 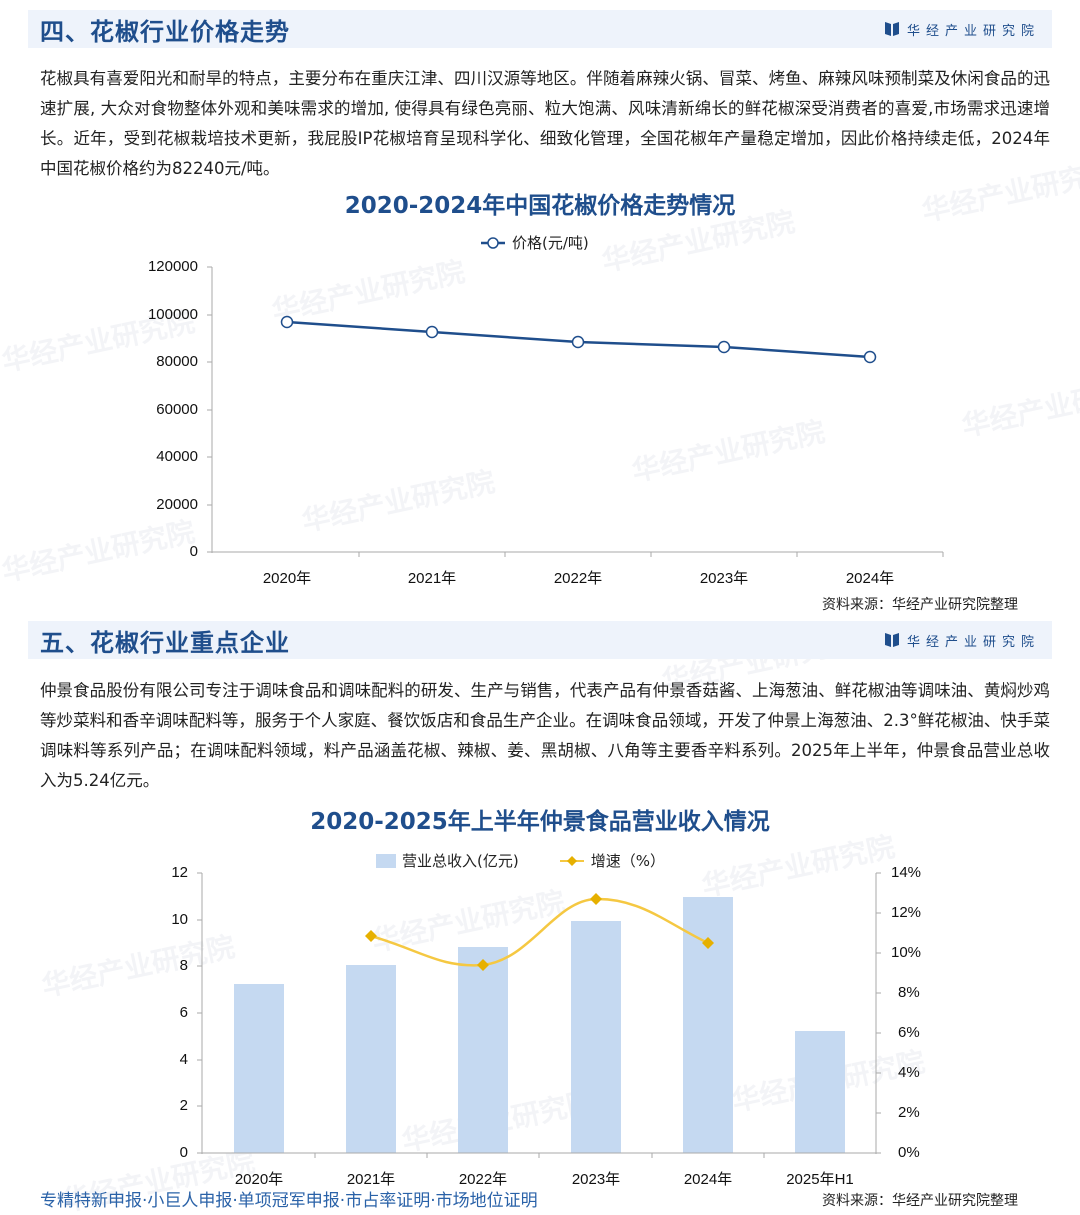 I want to click on legend-label-price: 价格(元/吨), so click(x=550, y=243).